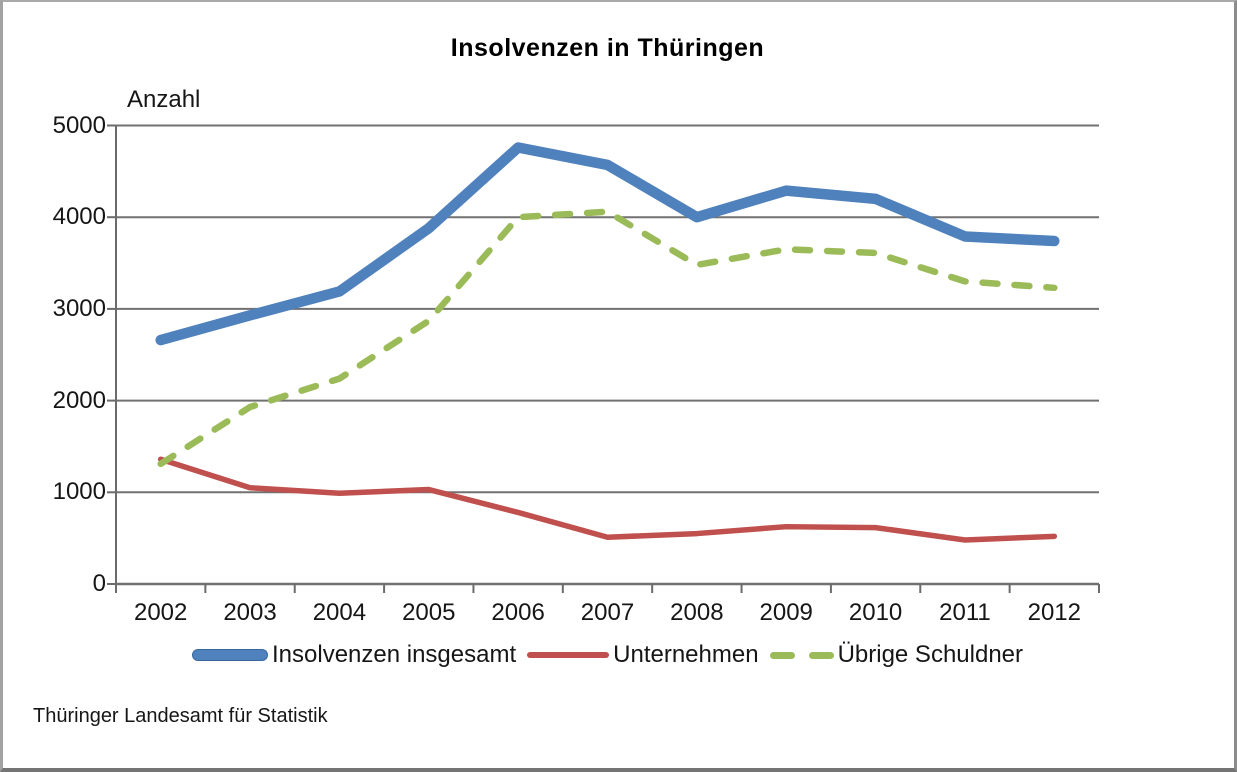 The height and width of the screenshot is (772, 1237). Describe the element at coordinates (930, 654) in the screenshot. I see `legend-label--brige-schuldner: Übrige Schuldner` at that location.